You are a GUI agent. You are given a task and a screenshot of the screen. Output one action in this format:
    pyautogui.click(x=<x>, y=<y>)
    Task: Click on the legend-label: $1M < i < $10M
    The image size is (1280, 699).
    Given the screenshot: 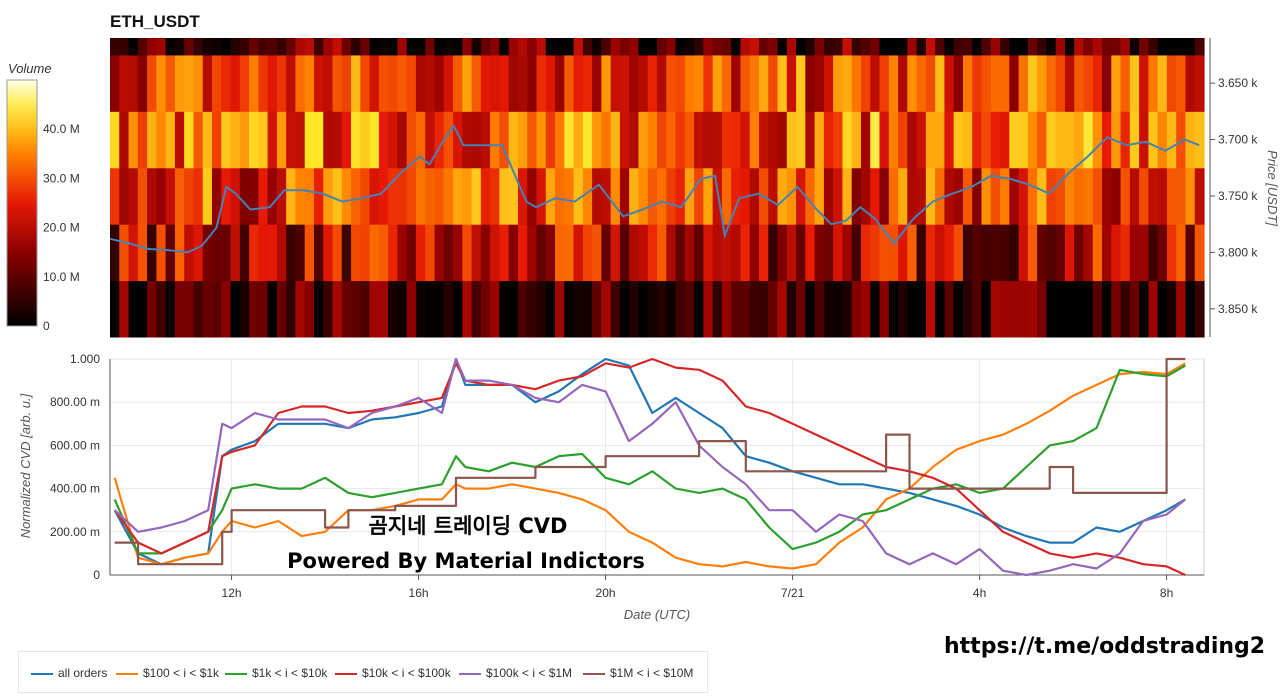 What is the action you would take?
    pyautogui.click(x=652, y=673)
    